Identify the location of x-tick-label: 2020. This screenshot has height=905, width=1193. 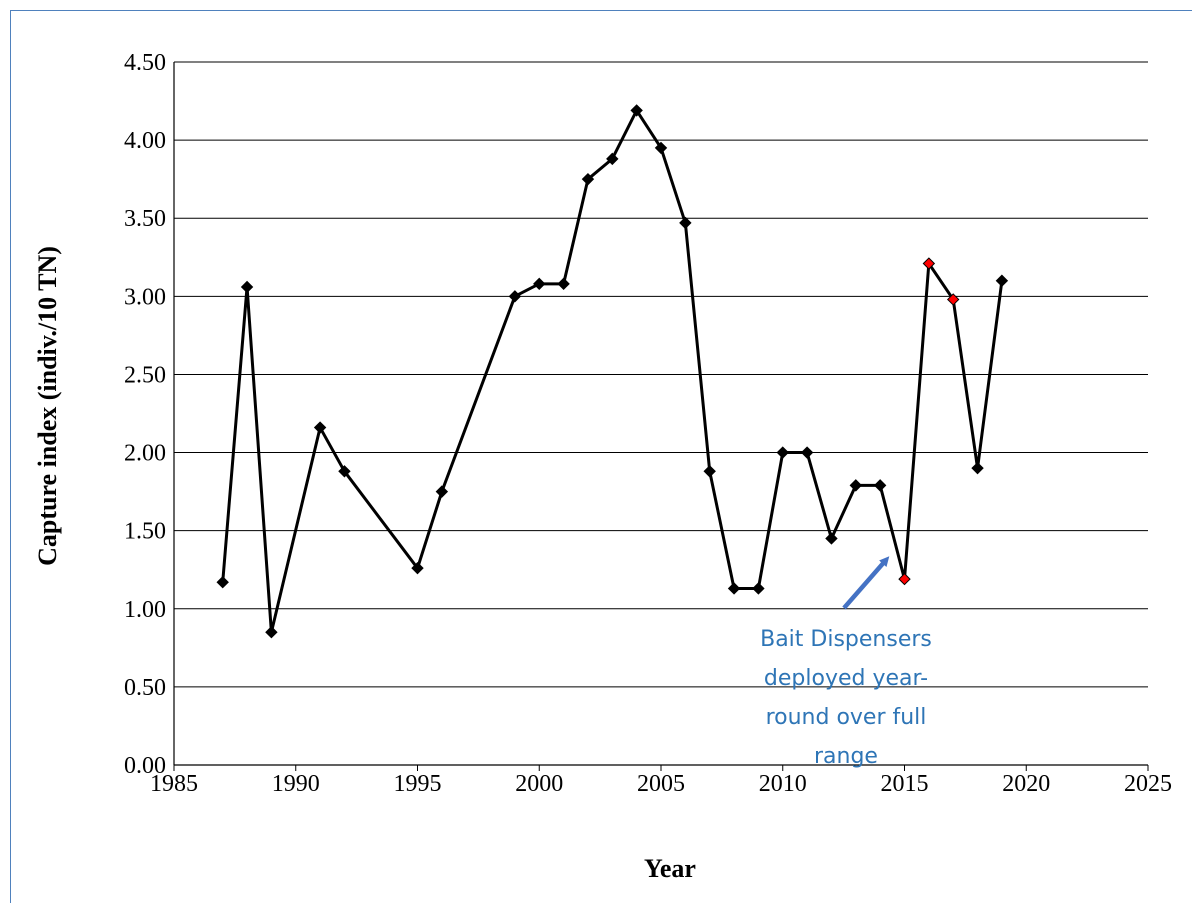
(1026, 784).